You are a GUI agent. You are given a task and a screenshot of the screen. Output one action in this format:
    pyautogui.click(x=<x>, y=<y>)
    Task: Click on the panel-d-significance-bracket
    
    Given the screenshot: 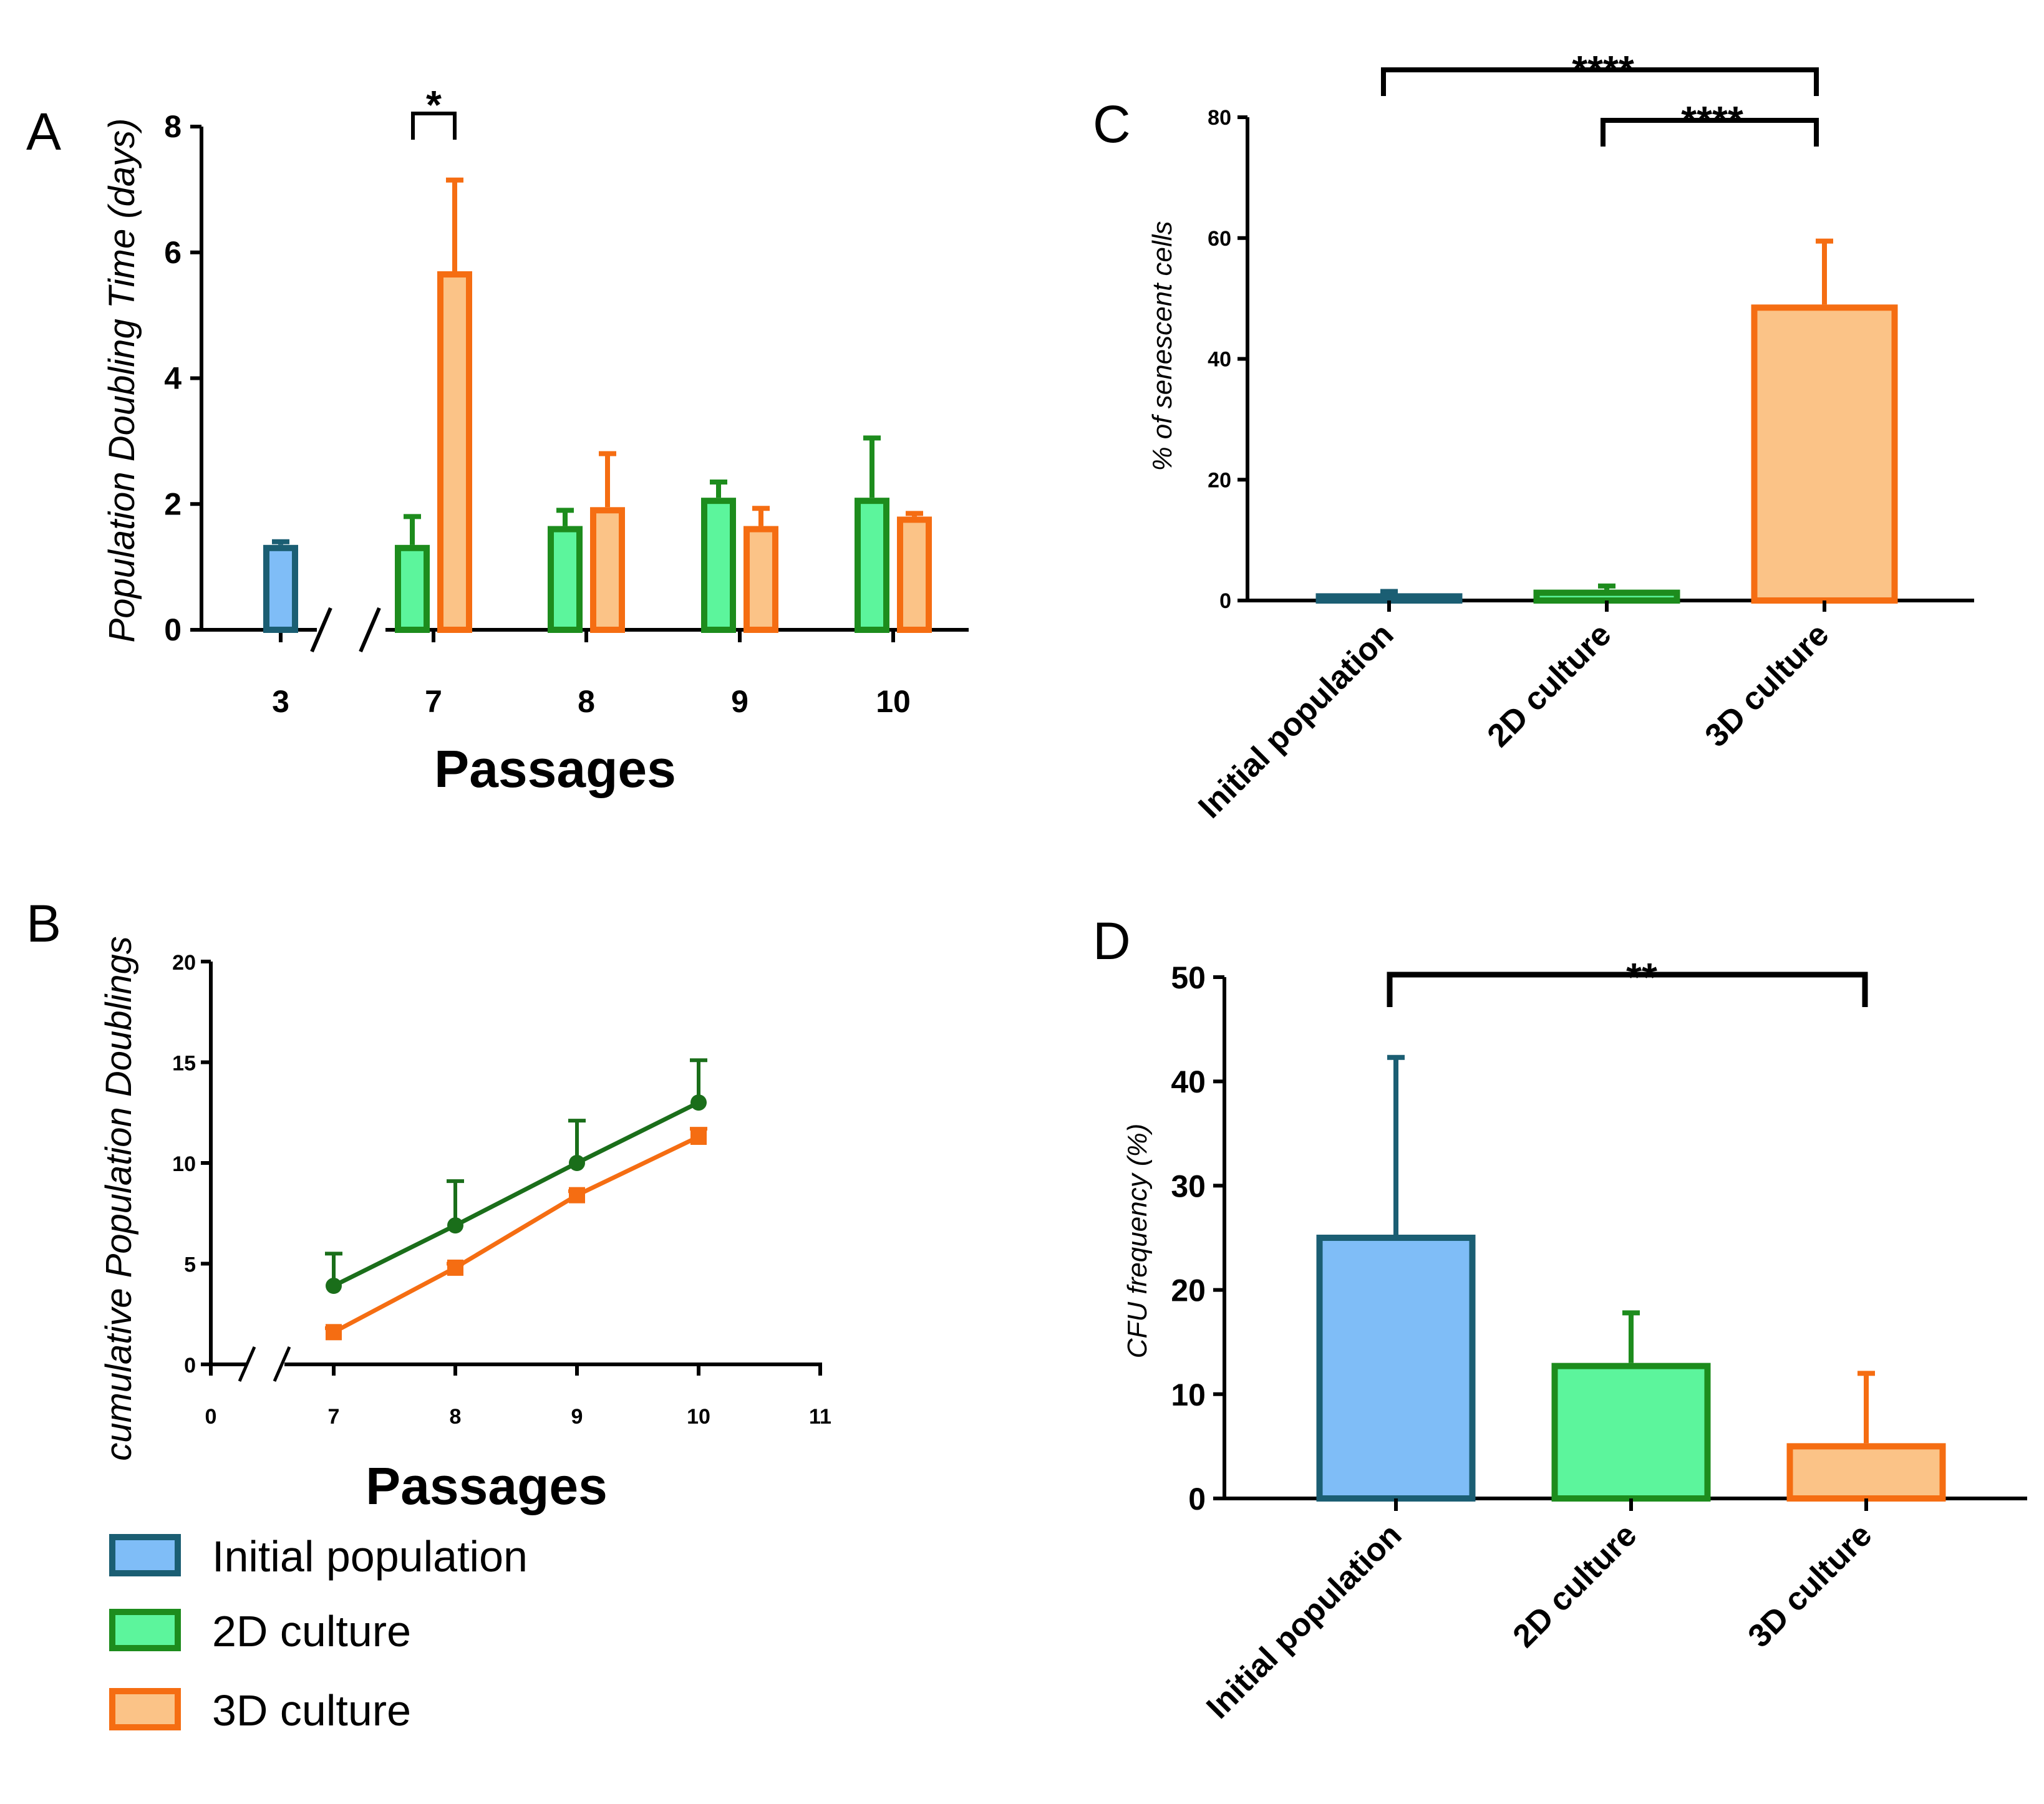 What is the action you would take?
    pyautogui.click(x=1627, y=989)
    